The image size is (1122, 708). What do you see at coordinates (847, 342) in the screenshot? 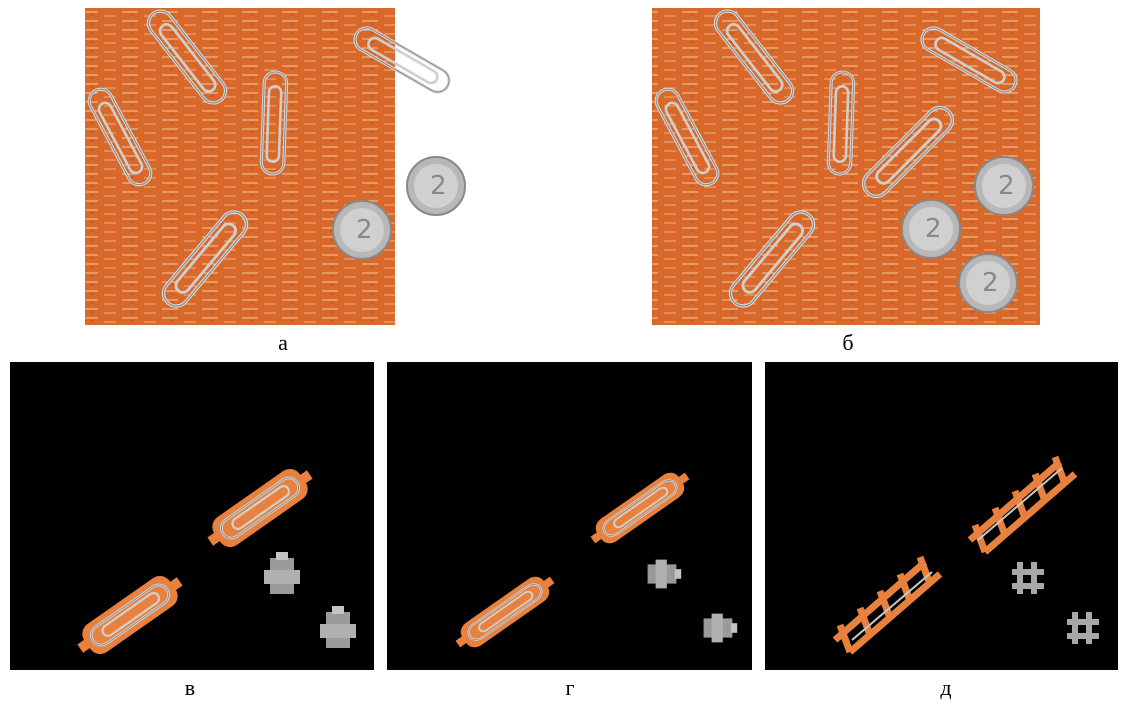
I see `caption: б` at bounding box center [847, 342].